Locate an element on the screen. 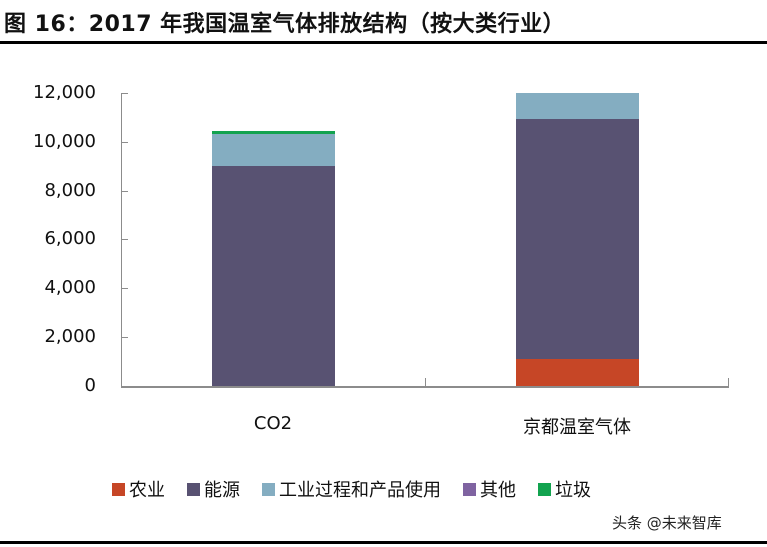 The height and width of the screenshot is (547, 767). bar-kyoto-ghg is located at coordinates (577, 239).